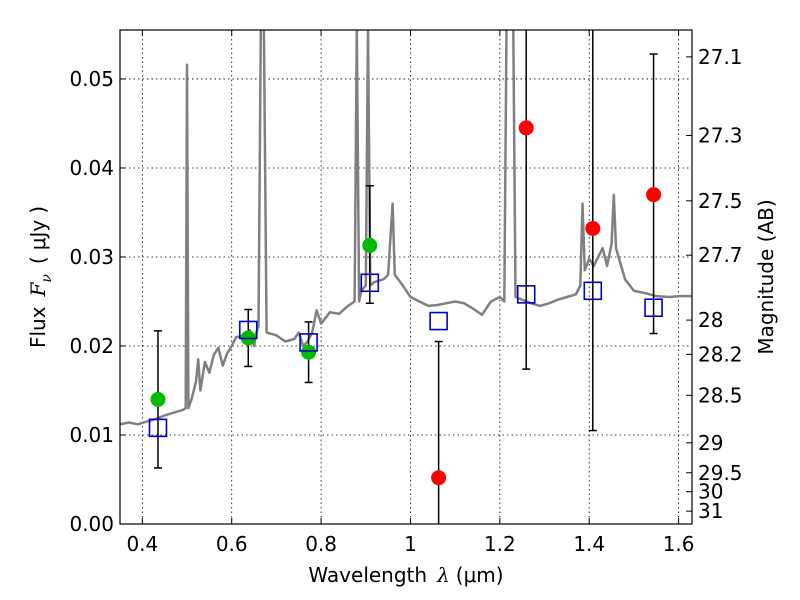 The image size is (800, 600). I want to click on y-tick-label: 0.05, so click(91, 79).